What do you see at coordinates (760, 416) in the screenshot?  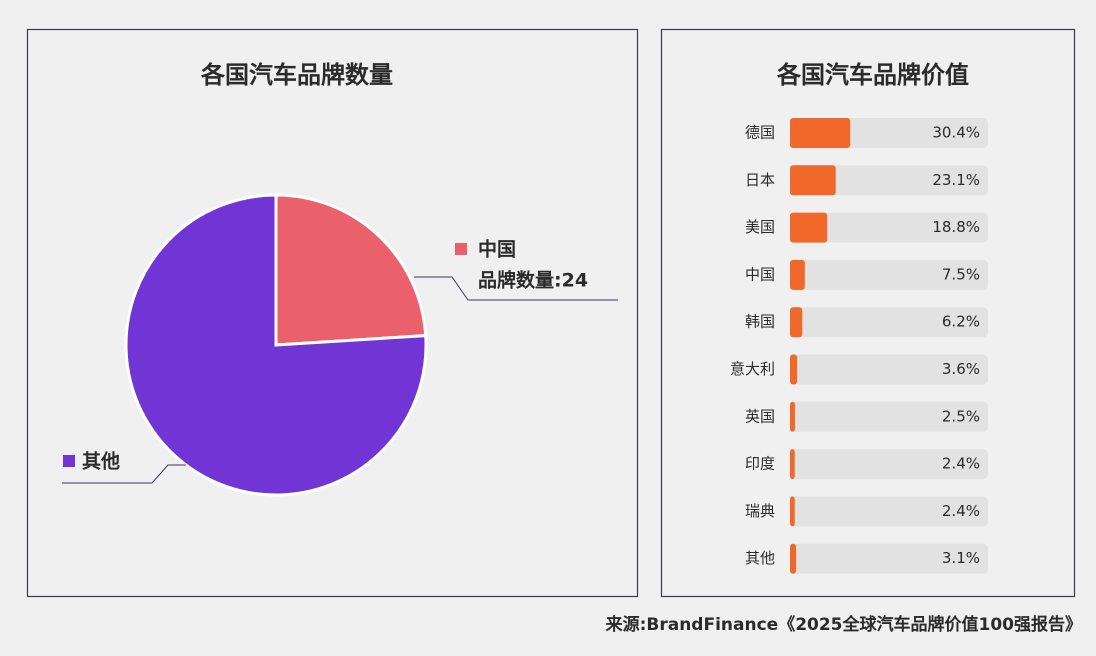 I see `category-label: 英国` at bounding box center [760, 416].